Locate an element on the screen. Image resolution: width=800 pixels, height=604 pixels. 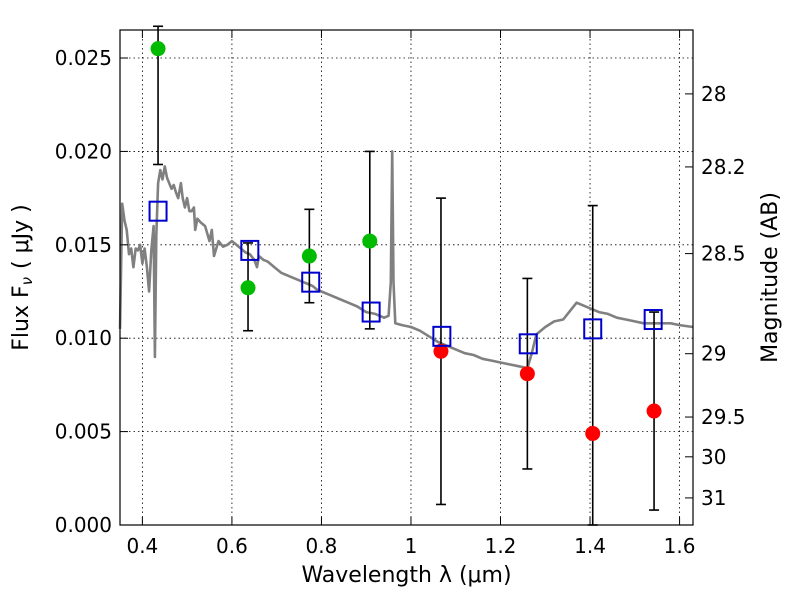
y-axis-label-main: Flux F is located at coordinates (21, 317).